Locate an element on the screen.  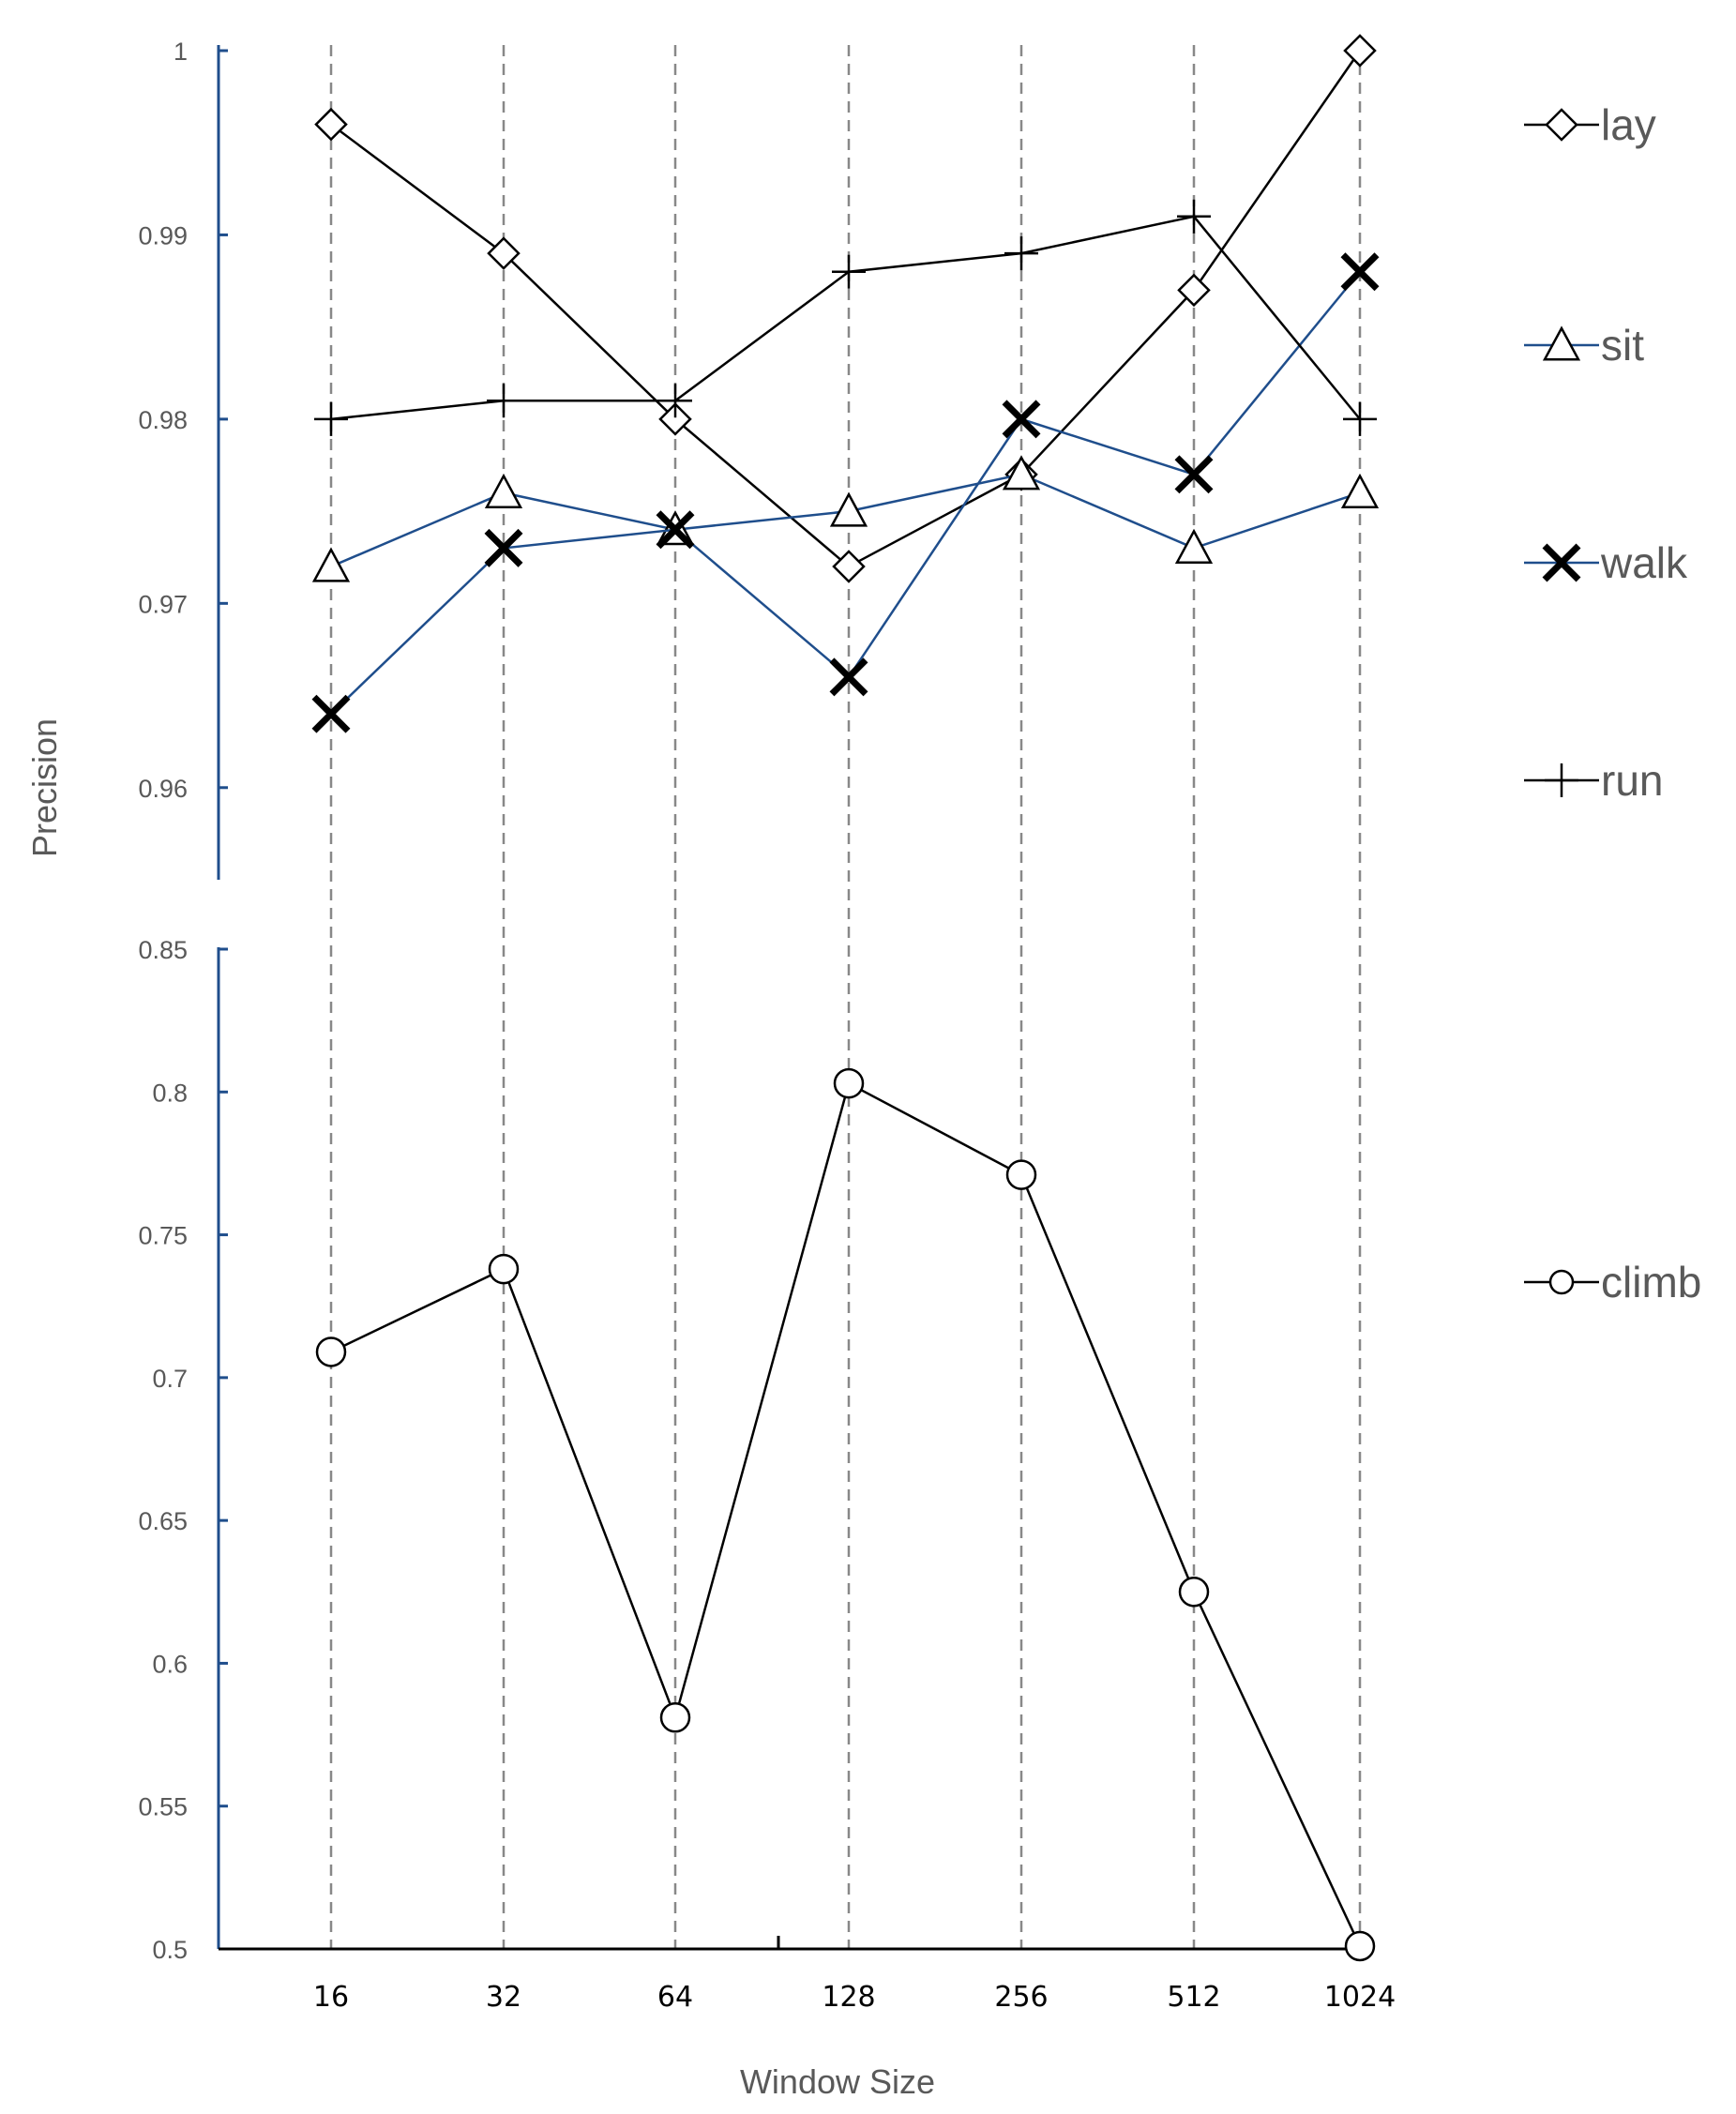
y-ticks-top: 1 0.99 0.98 0.97 0.96 is located at coordinates (183, 420).